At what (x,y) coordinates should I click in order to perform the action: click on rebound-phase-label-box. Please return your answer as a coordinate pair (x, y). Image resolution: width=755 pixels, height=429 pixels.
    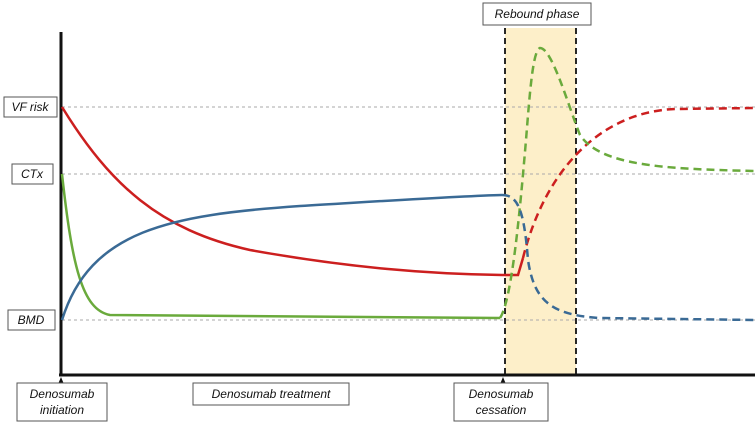
    Looking at the image, I should click on (537, 14).